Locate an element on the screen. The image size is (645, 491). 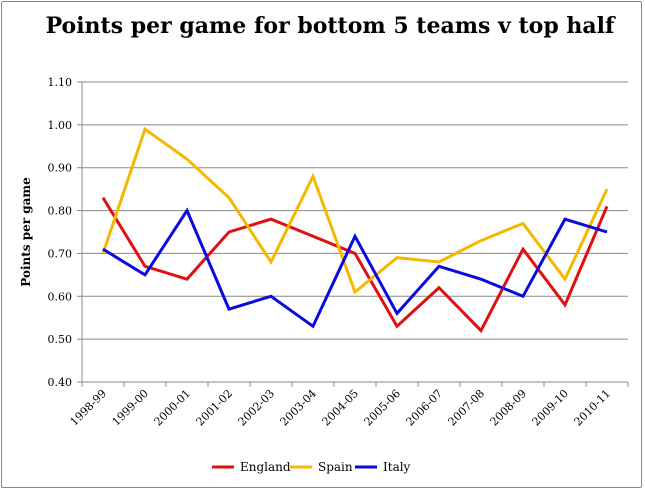
x-tick-label: 2001-02 is located at coordinates (215, 408).